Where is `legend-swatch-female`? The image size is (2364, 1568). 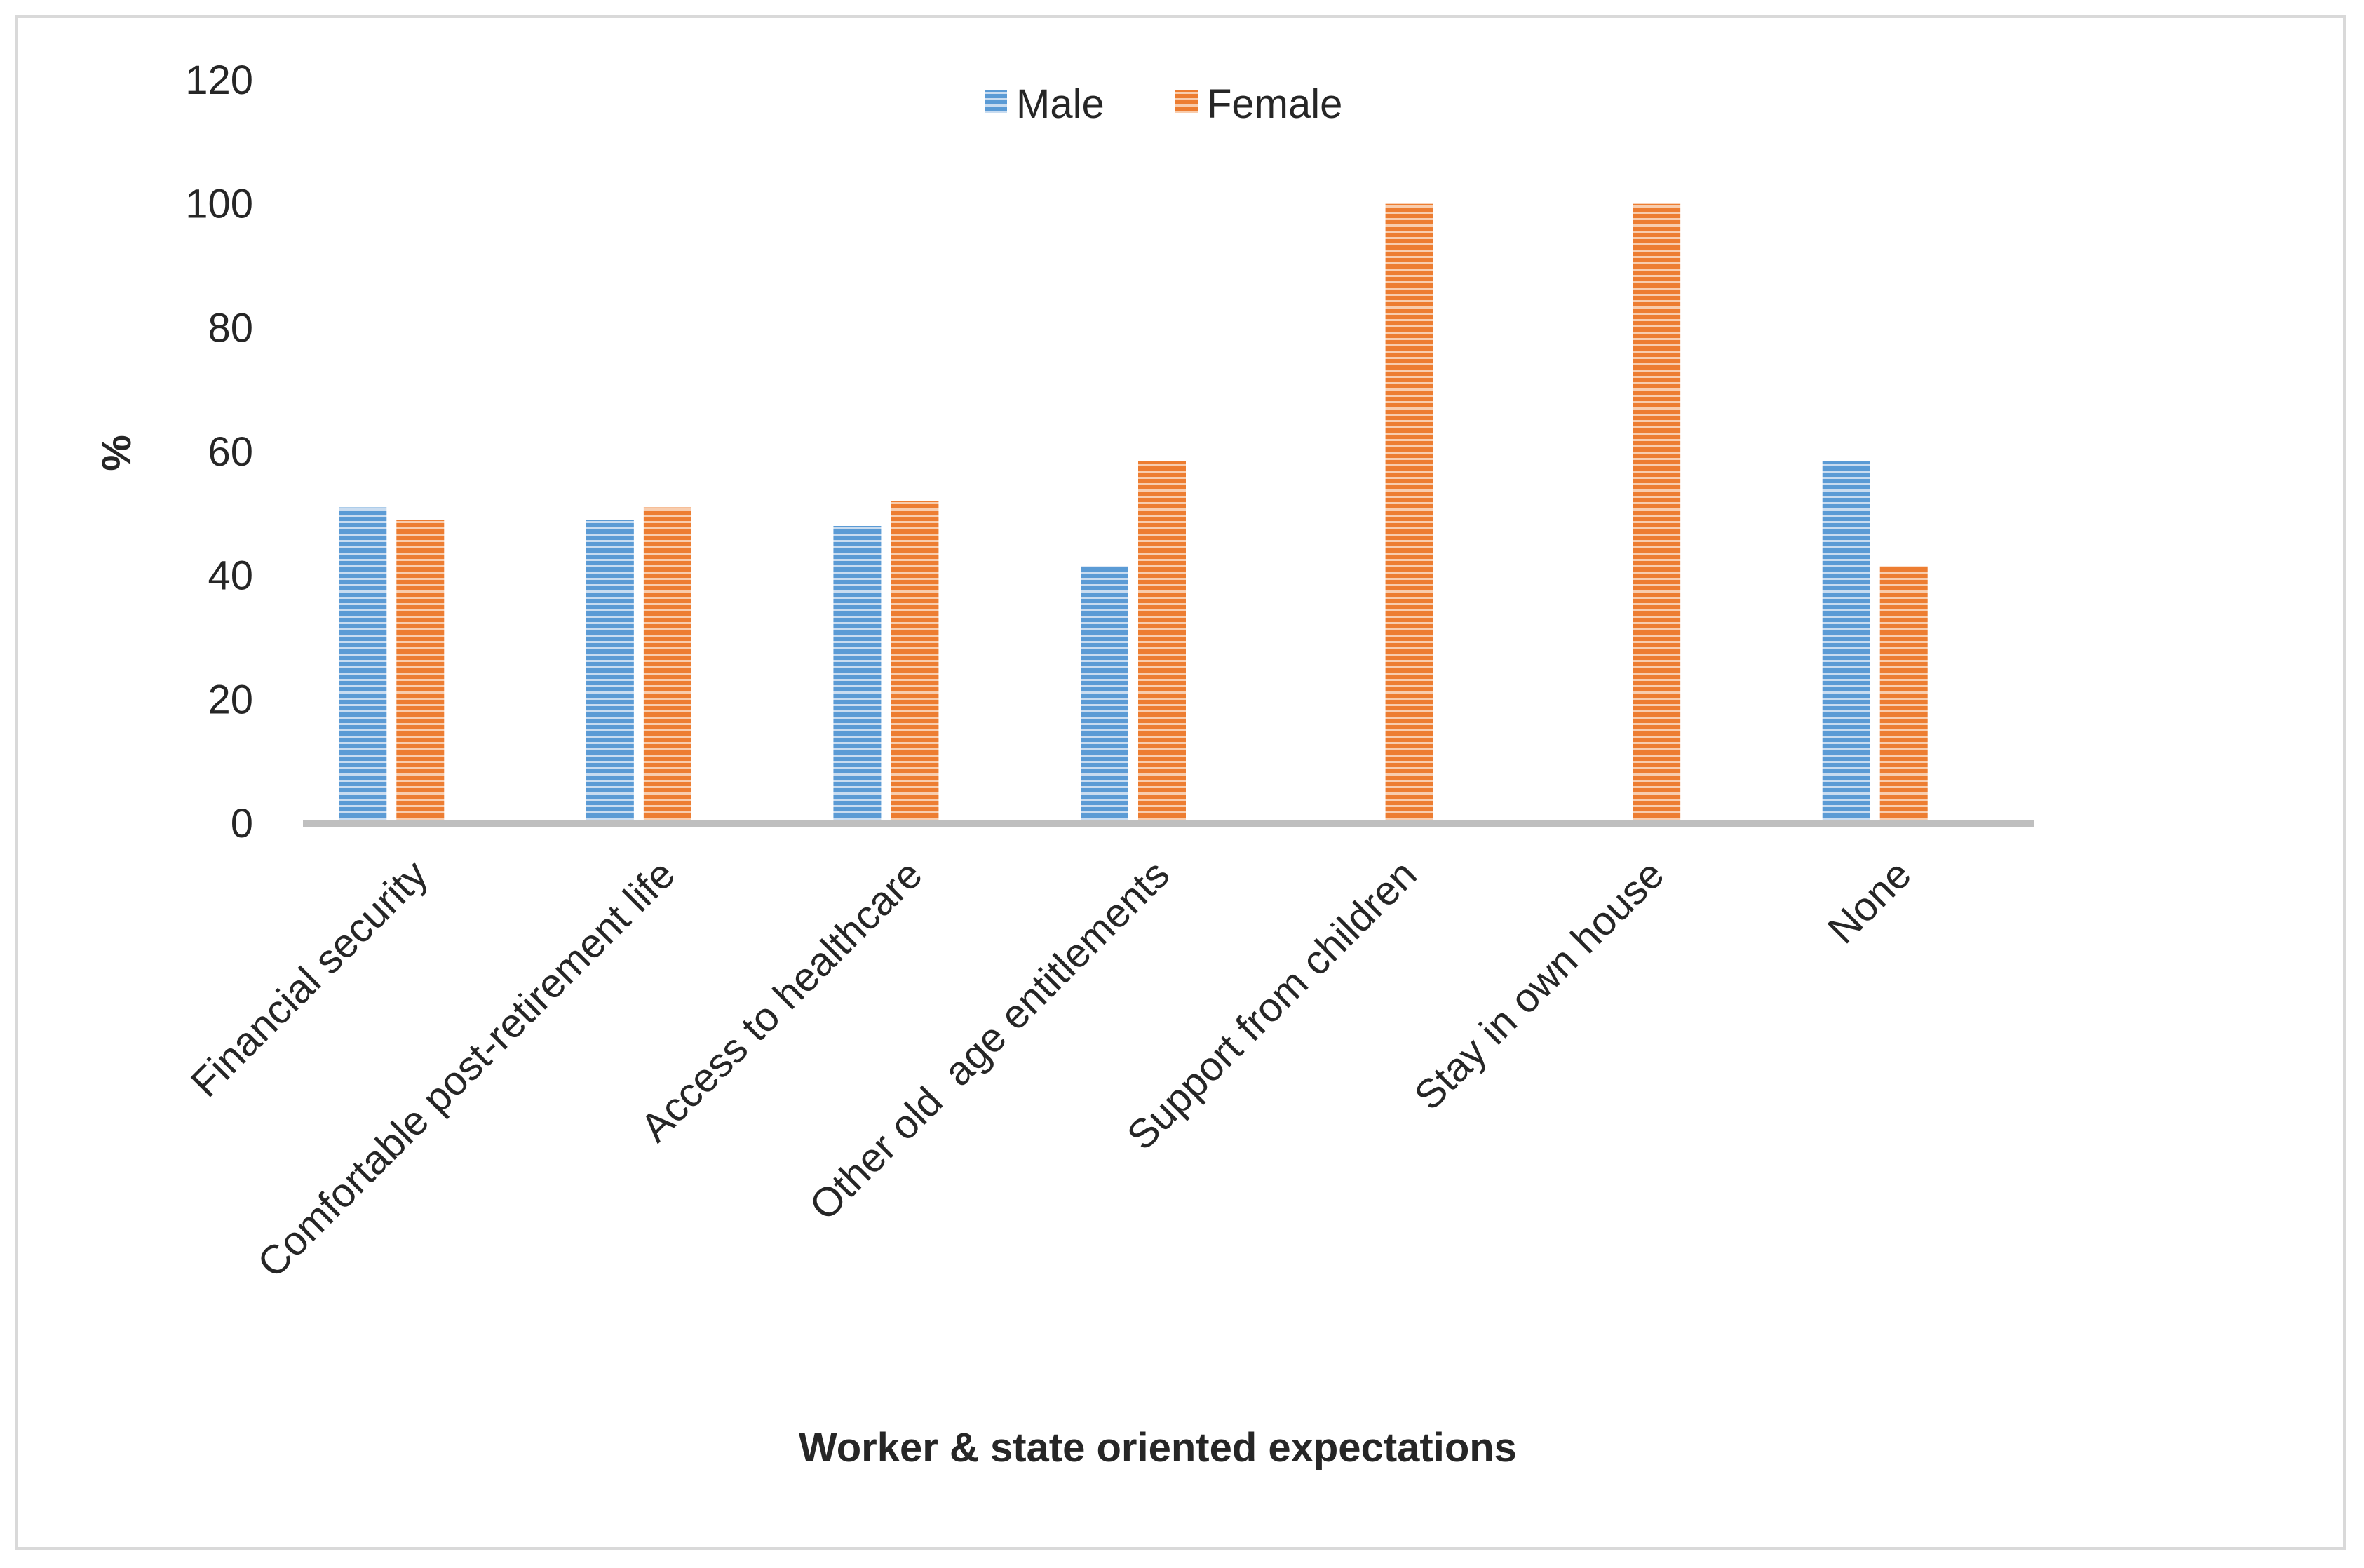
legend-swatch-female is located at coordinates (1186, 101).